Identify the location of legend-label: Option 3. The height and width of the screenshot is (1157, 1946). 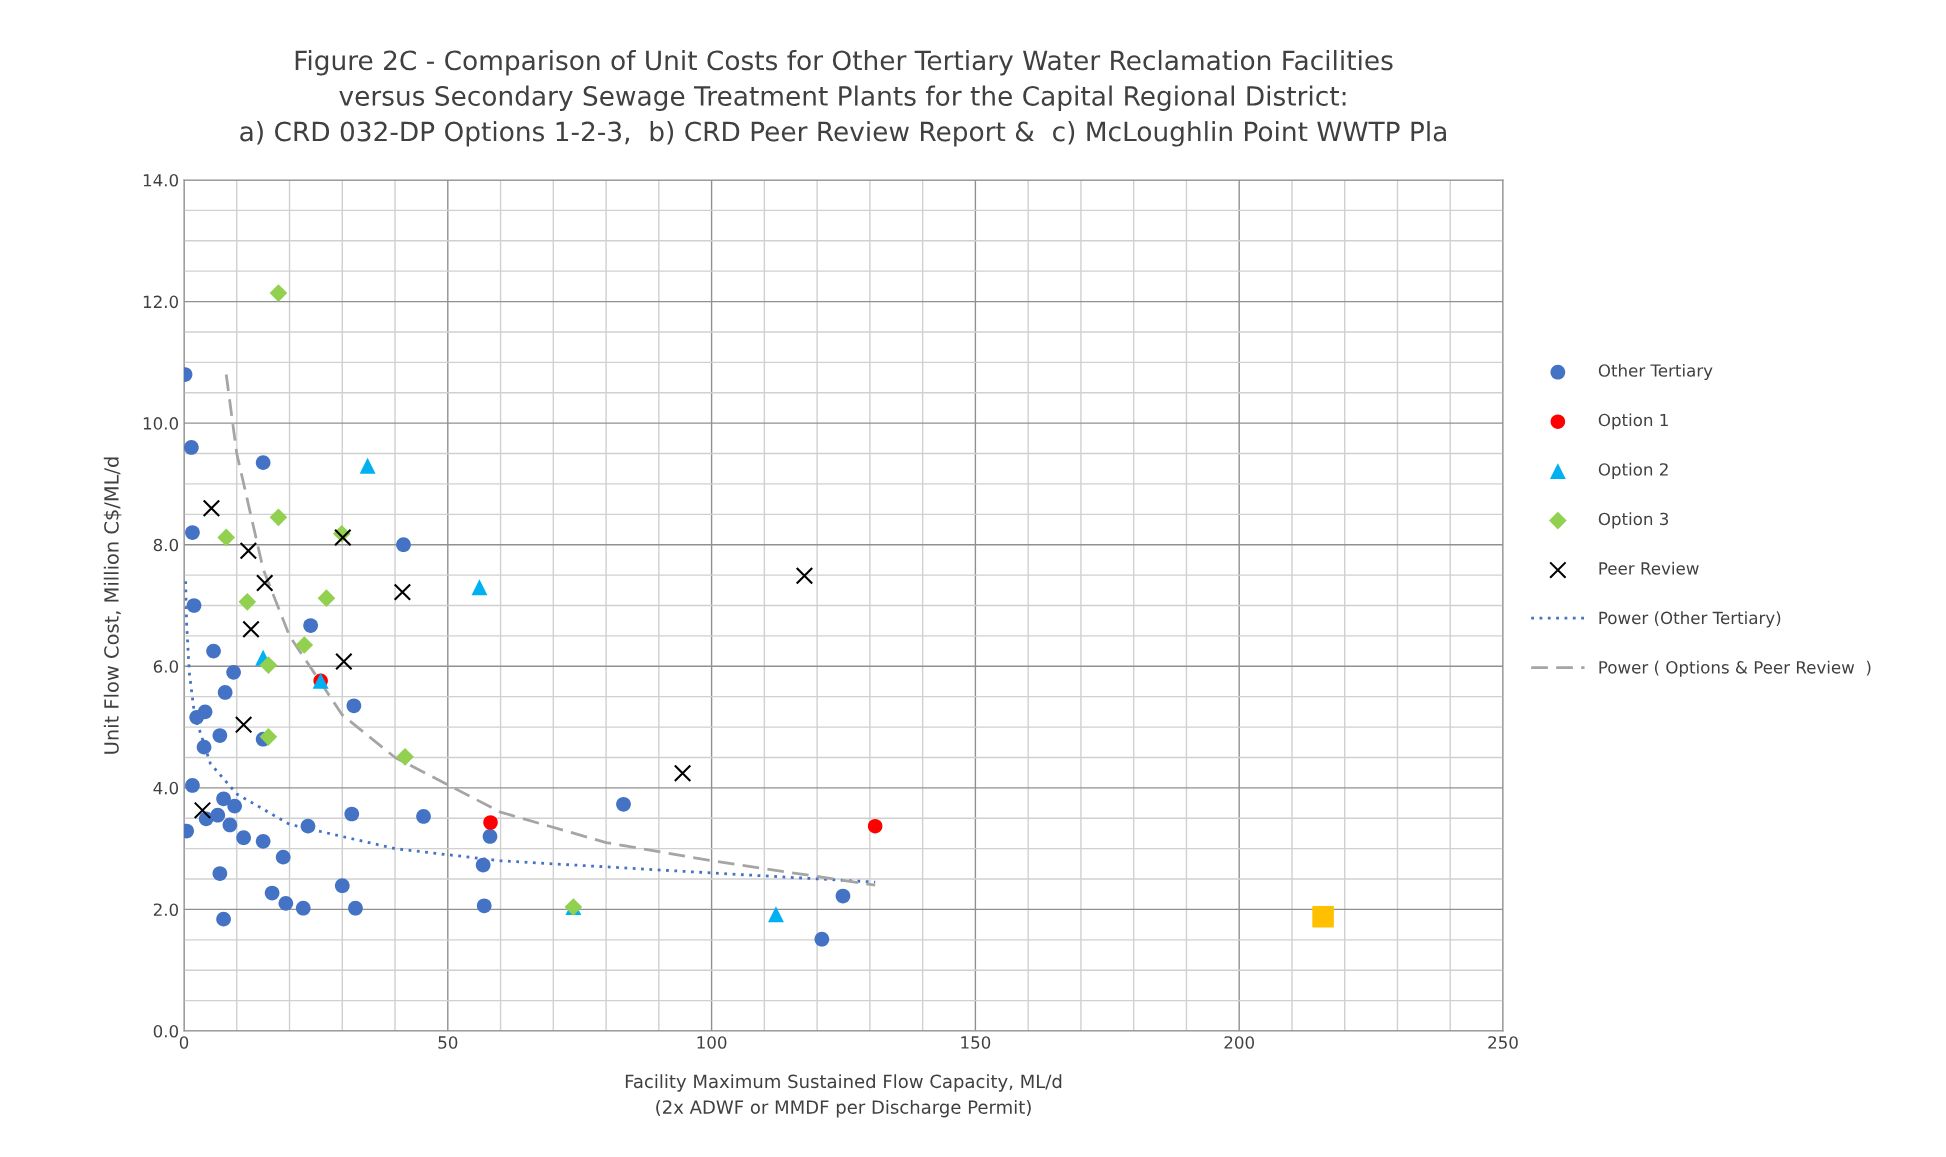
(1633, 520).